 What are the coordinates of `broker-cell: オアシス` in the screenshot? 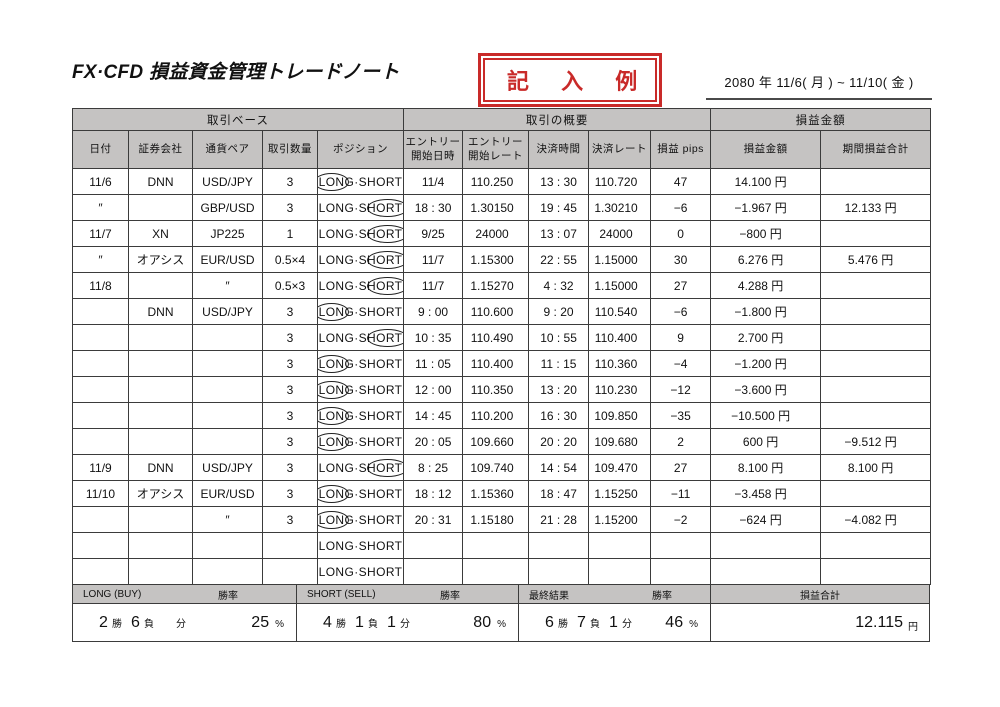 It's located at (160, 493).